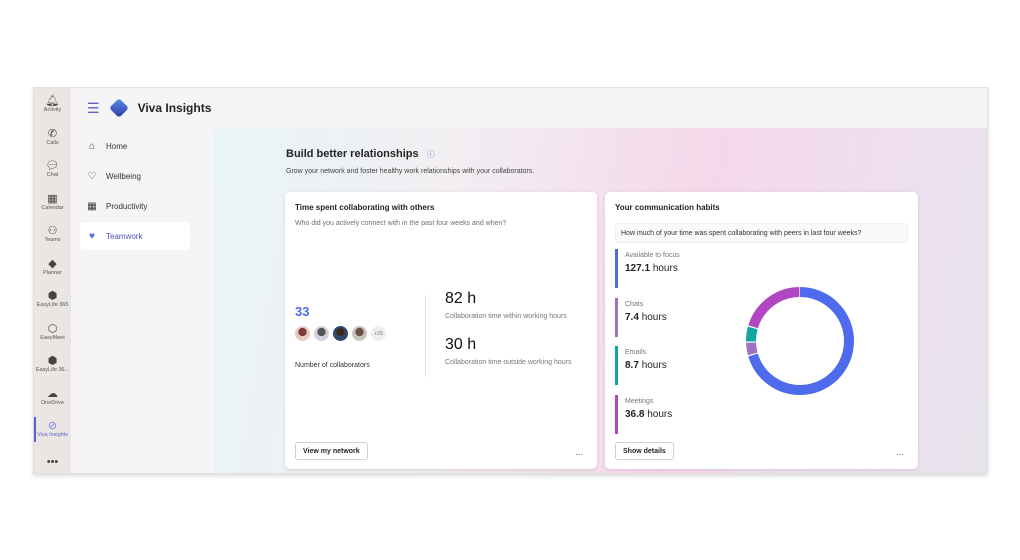 This screenshot has width=1020, height=560. Describe the element at coordinates (302, 311) in the screenshot. I see `collaborator-count: 33` at that location.